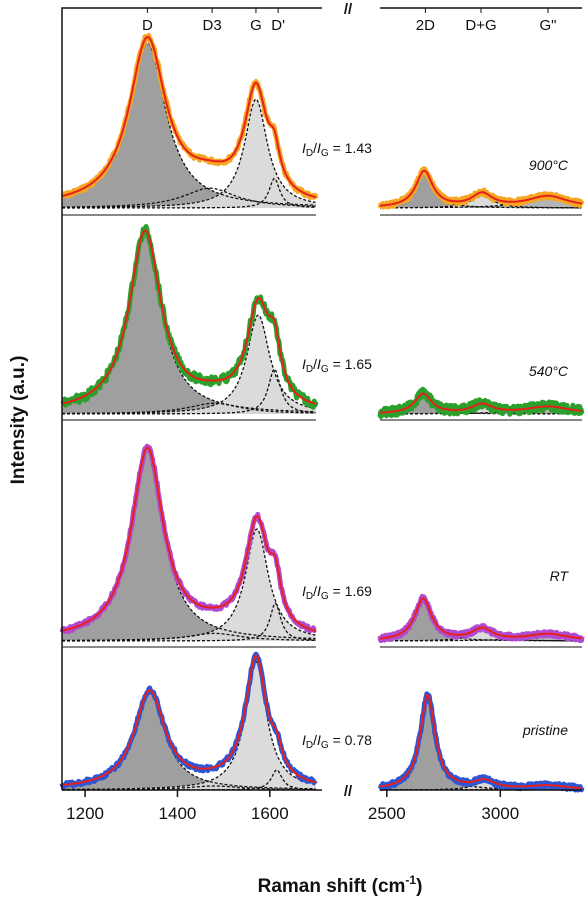 The height and width of the screenshot is (912, 586). What do you see at coordinates (348, 9) in the screenshot?
I see `axis-break-0: //` at bounding box center [348, 9].